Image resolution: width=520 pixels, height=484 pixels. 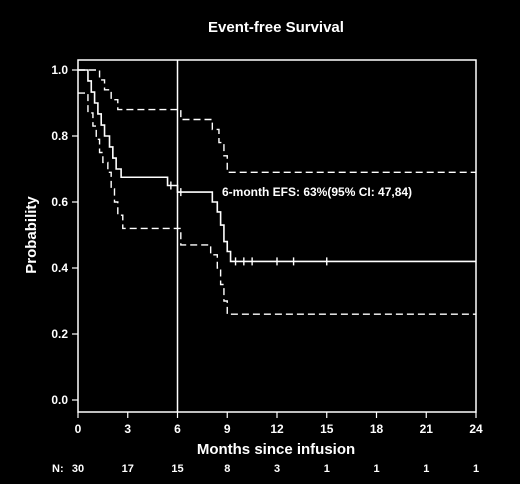 What do you see at coordinates (31, 235) in the screenshot?
I see `y-axis-label: Probability` at bounding box center [31, 235].